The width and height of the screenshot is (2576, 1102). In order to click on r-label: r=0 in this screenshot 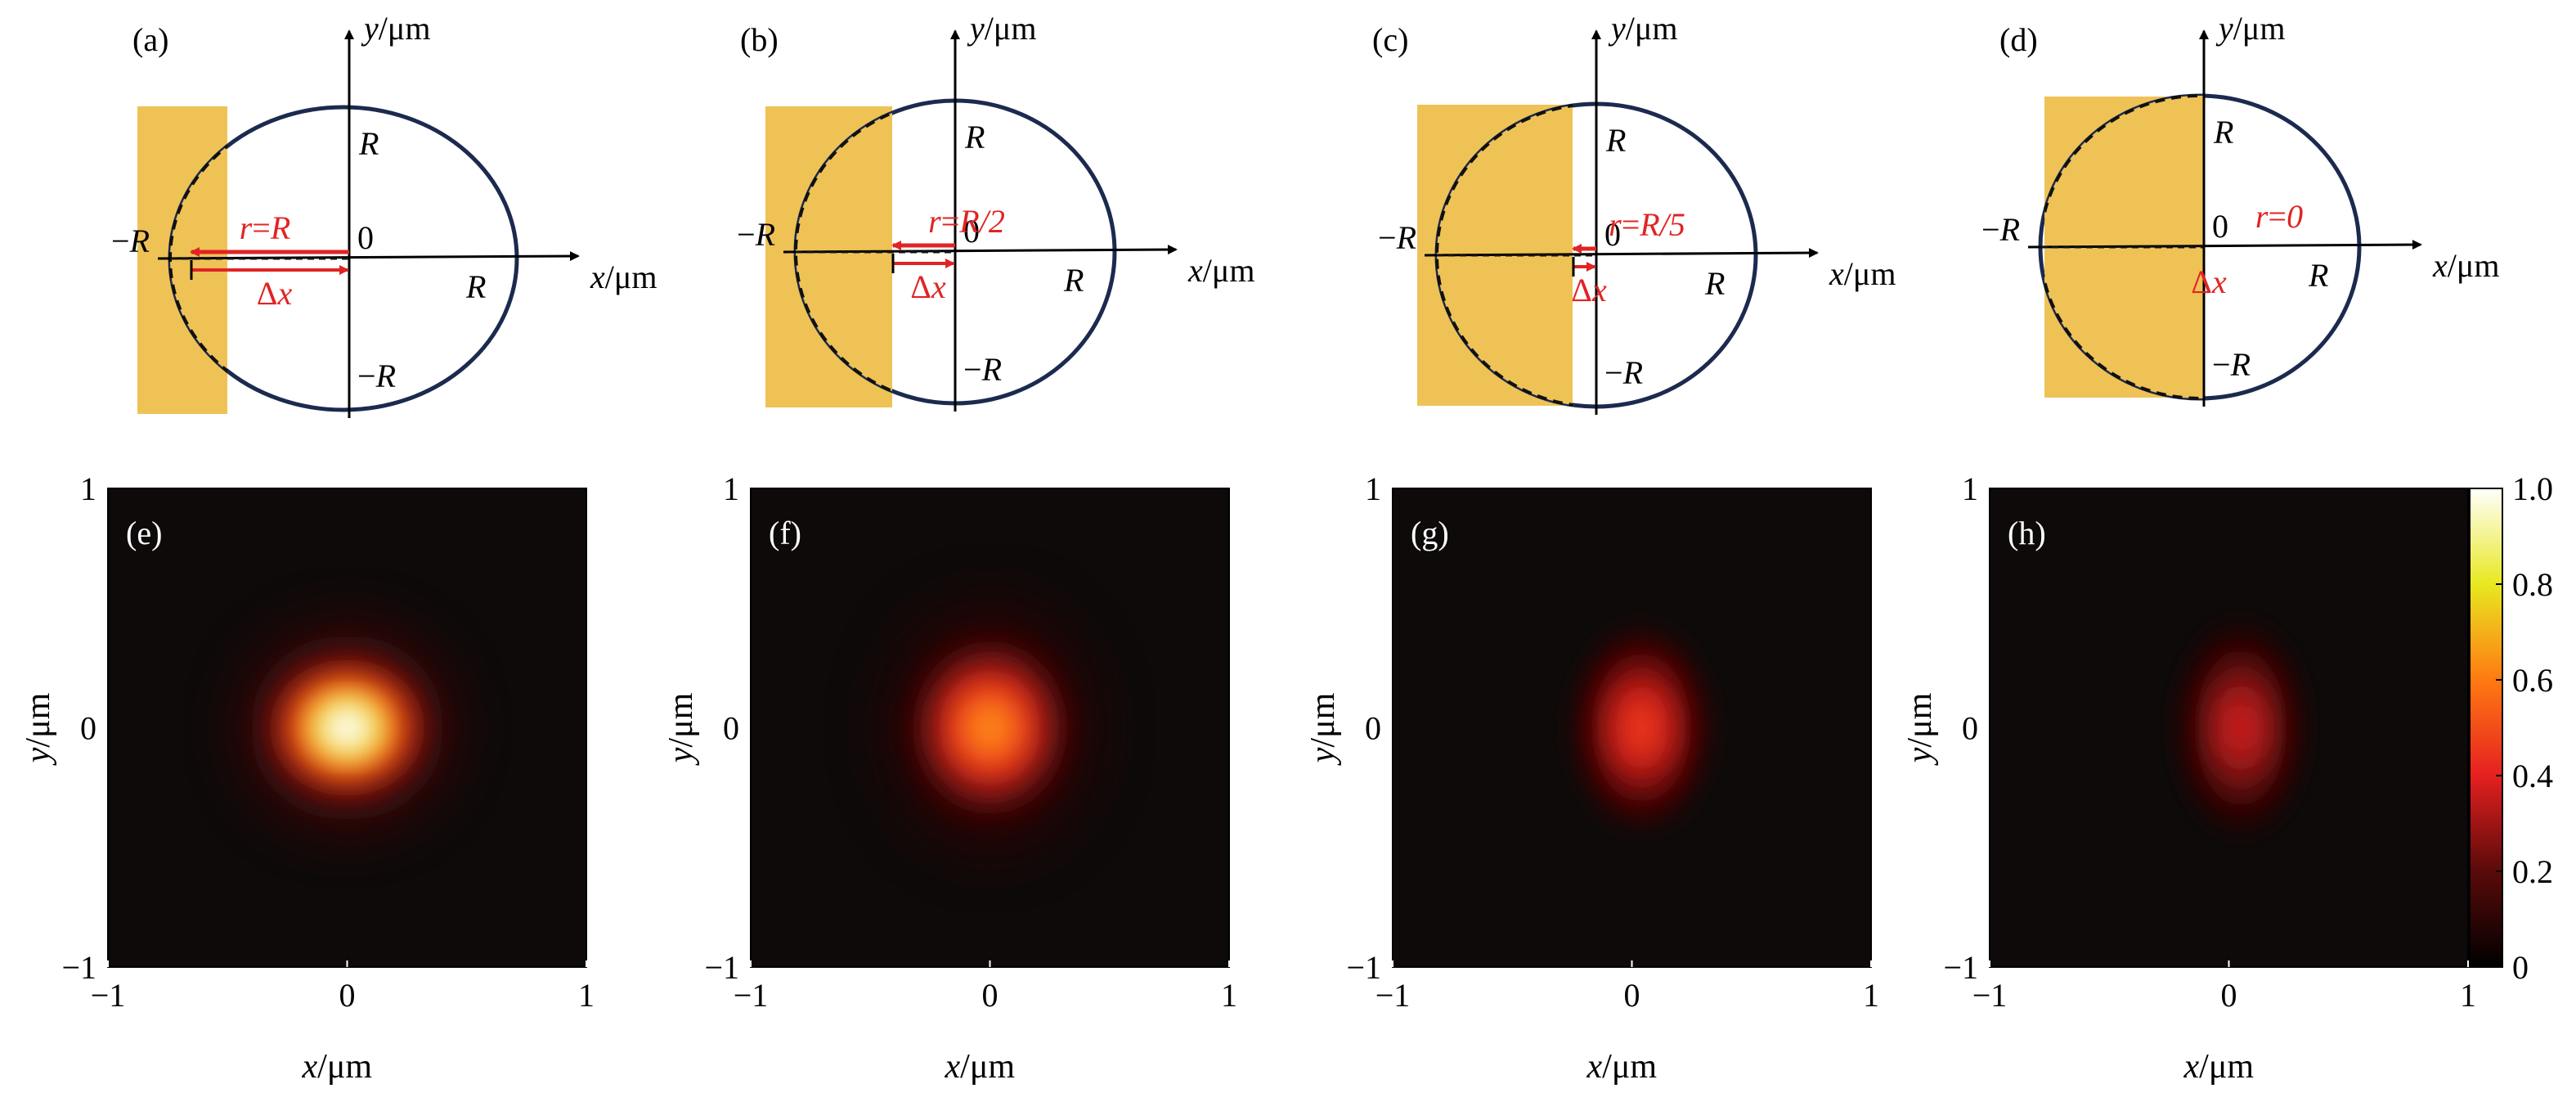, I will do `click(2279, 216)`.